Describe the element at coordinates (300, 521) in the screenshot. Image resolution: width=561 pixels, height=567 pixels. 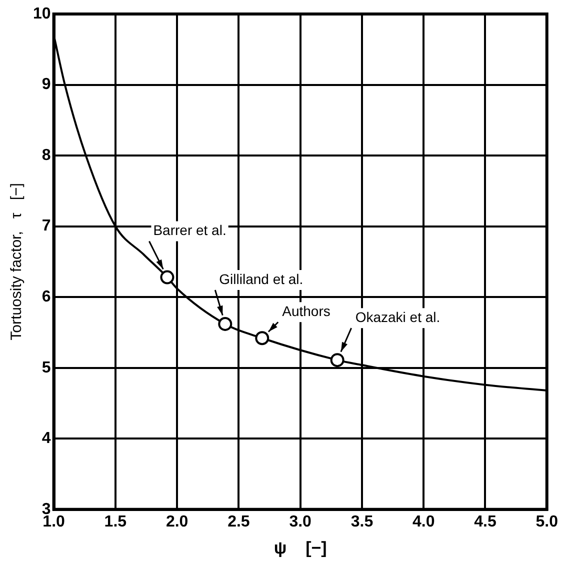
I see `x-tick-label: 3.0` at that location.